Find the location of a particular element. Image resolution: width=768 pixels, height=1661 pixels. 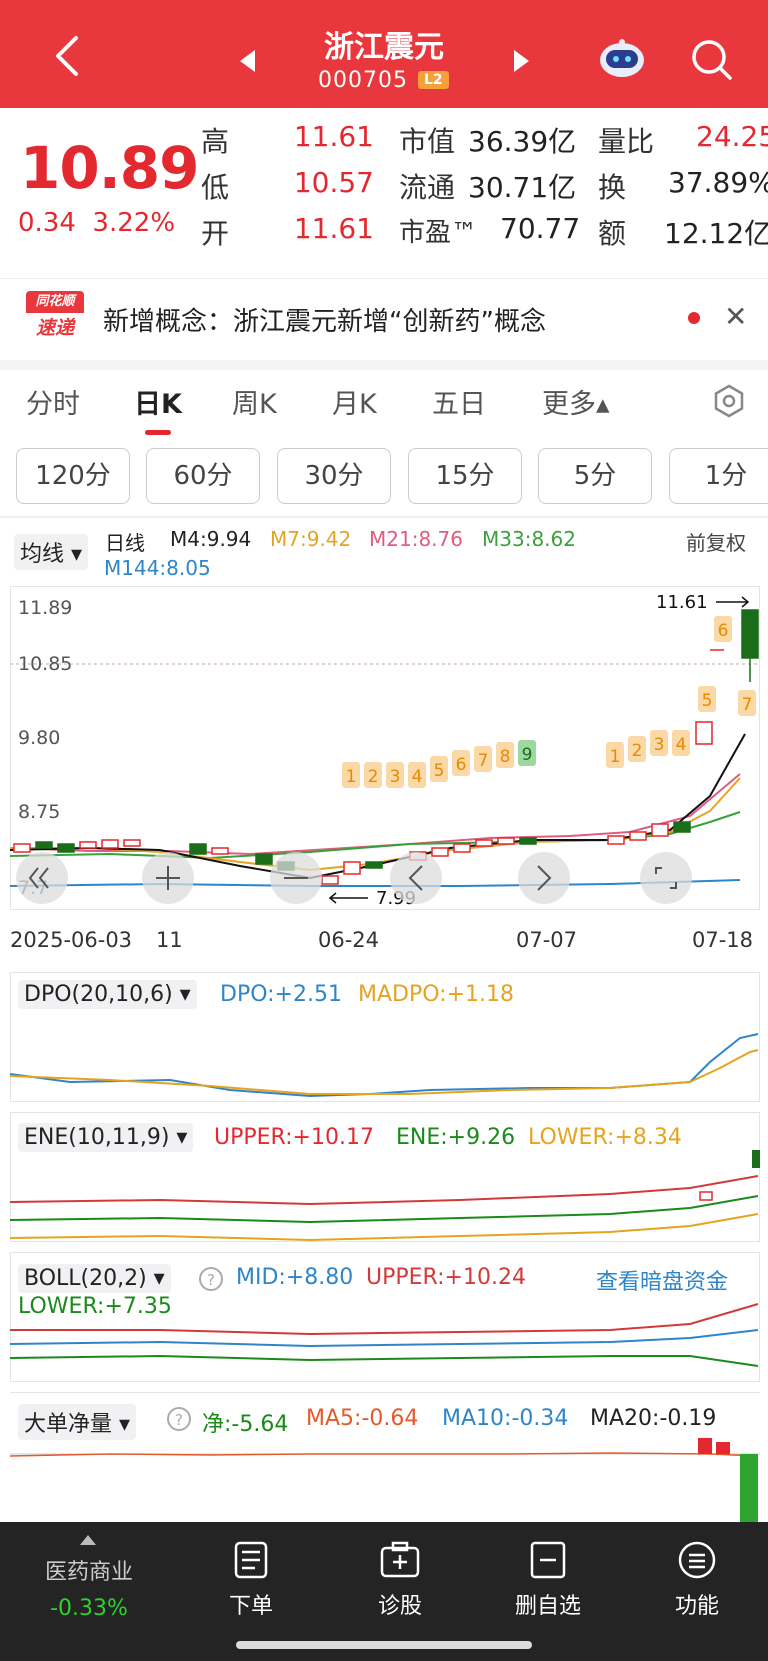

float-value: 30.71亿 is located at coordinates (522, 187).